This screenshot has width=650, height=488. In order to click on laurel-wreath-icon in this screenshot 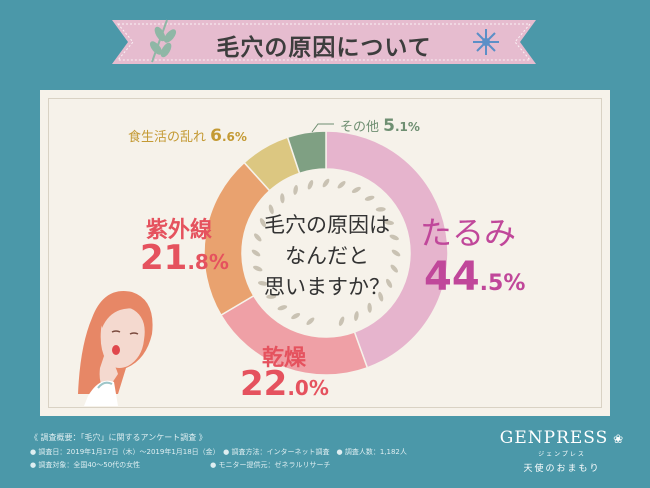, I will do `click(326, 252)`.